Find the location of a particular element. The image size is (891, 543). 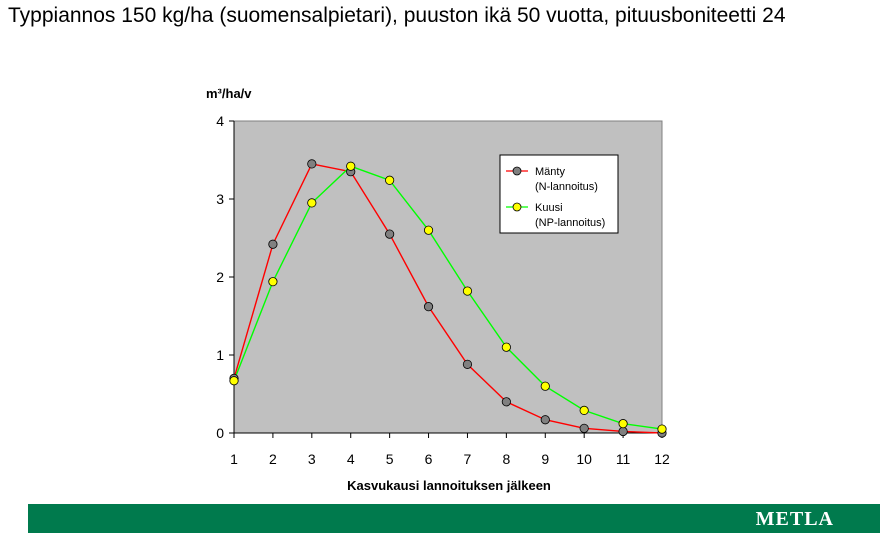

x-tick-label: 2 is located at coordinates (273, 459).